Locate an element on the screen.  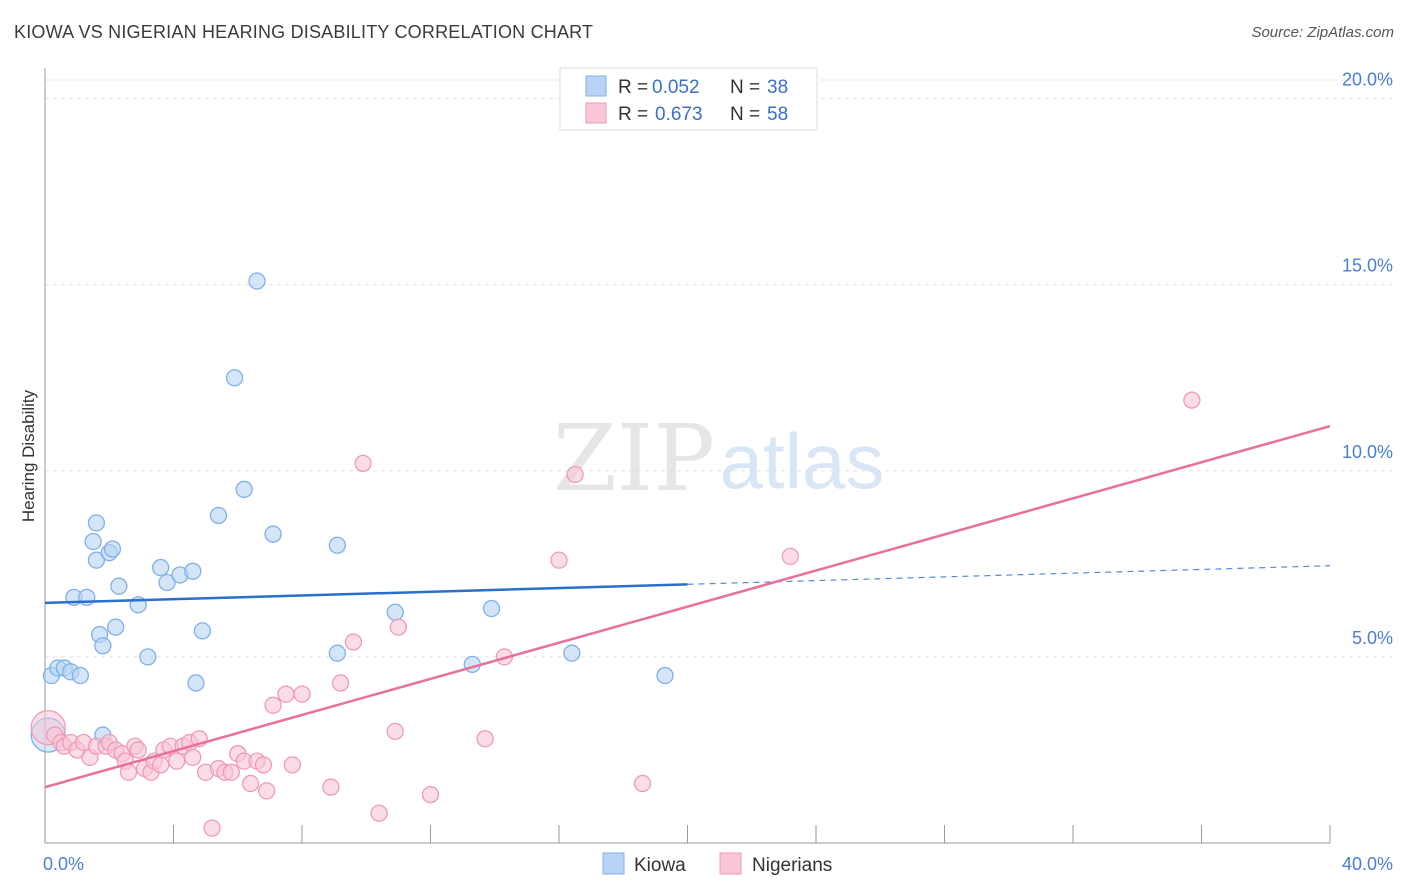
legend-n-value-kiowa: 38 is located at coordinates (777, 87).